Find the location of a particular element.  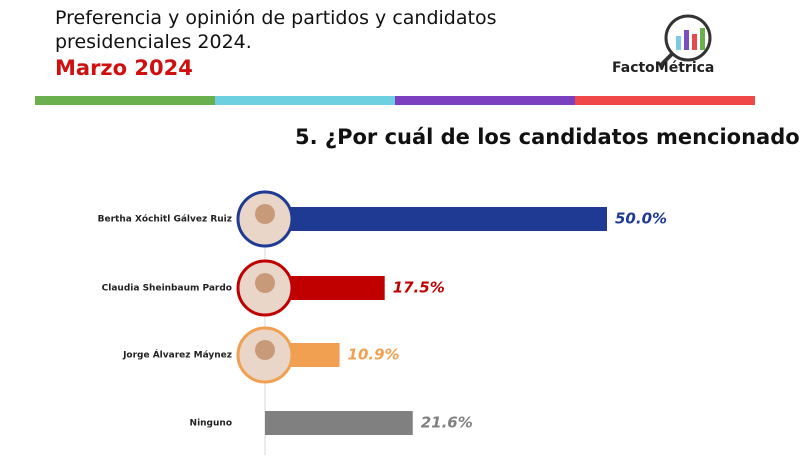

stripe-green is located at coordinates (125, 100).